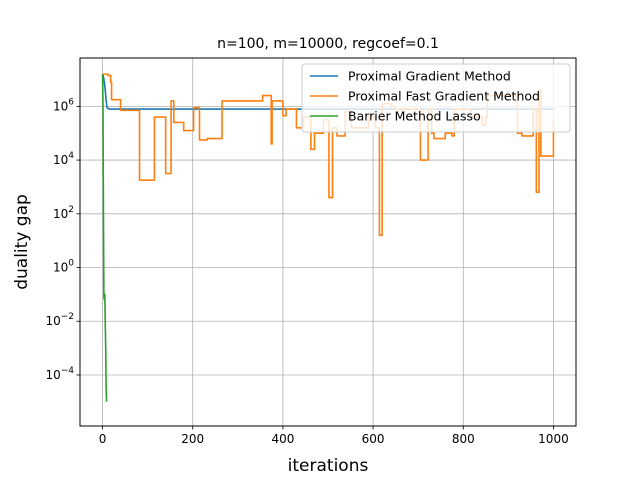  What do you see at coordinates (282, 439) in the screenshot?
I see `x-tick-label-2: 400` at bounding box center [282, 439].